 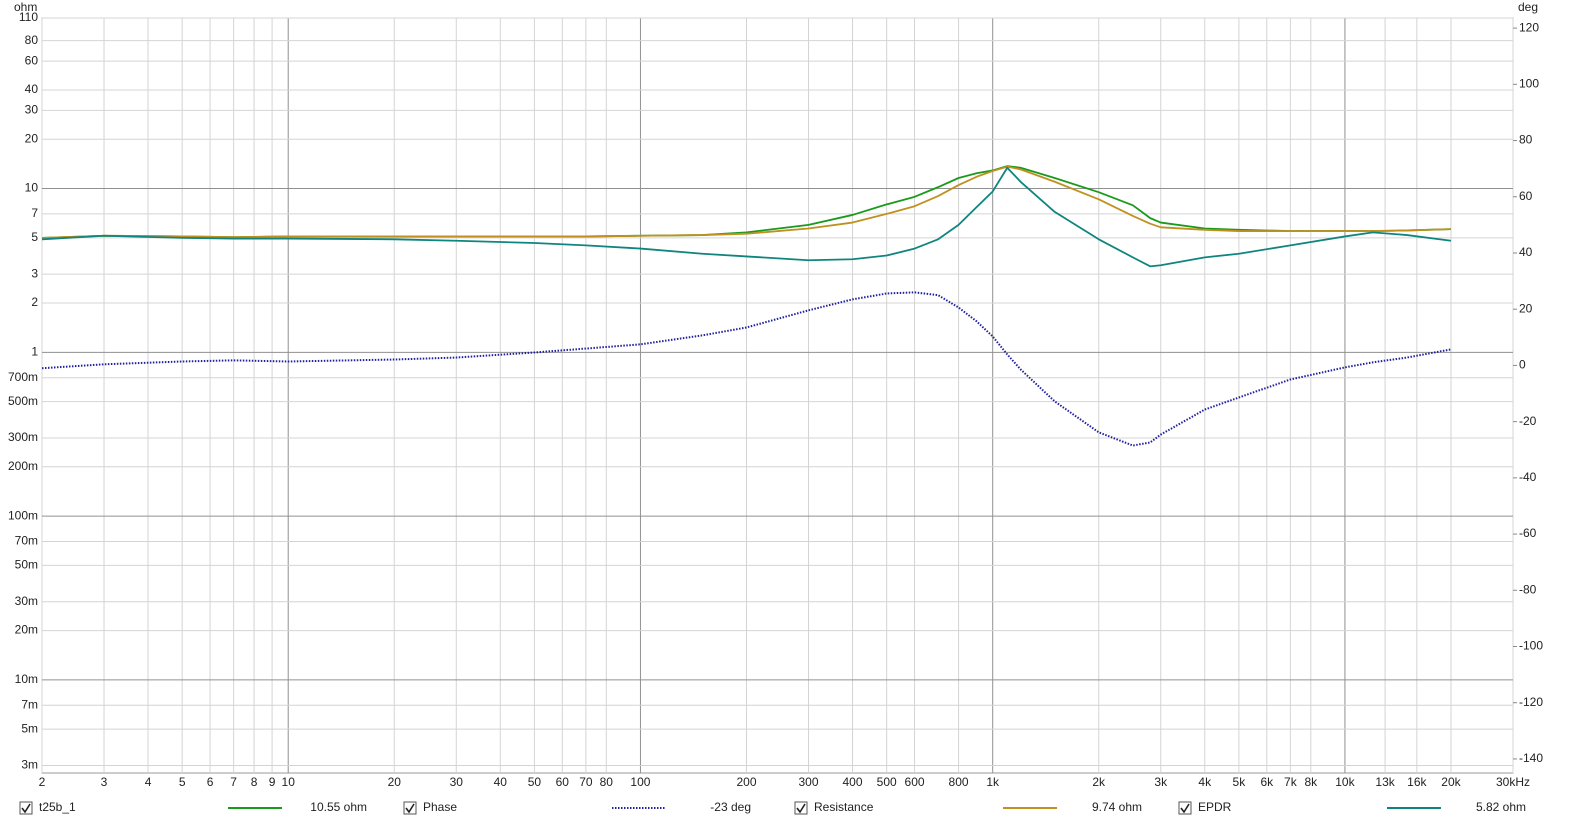 What do you see at coordinates (746, 782) in the screenshot?
I see `x-tick-label: 200` at bounding box center [746, 782].